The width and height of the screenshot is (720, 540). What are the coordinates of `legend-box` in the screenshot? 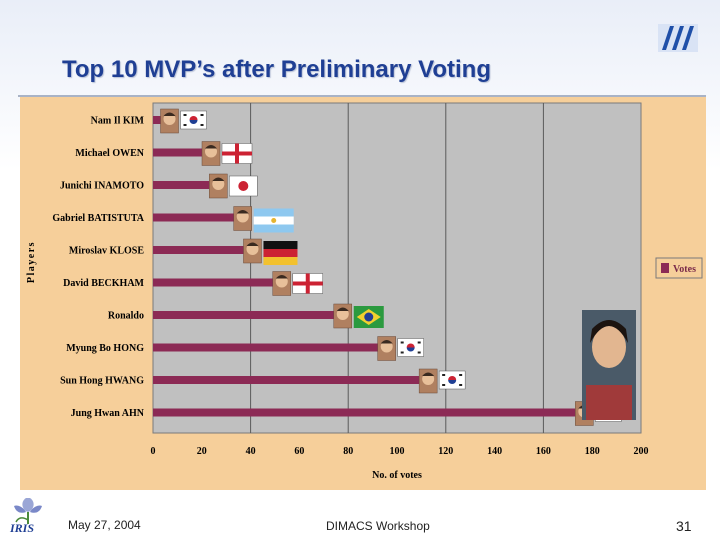 It's located at (679, 268).